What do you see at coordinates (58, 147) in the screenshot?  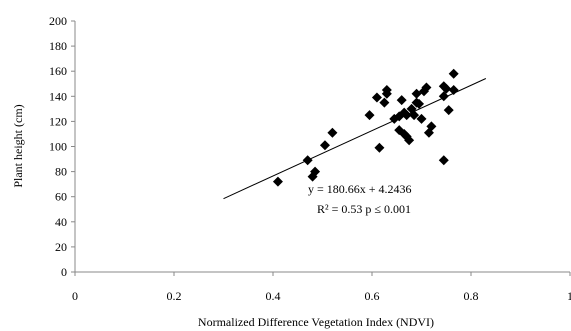 I see `y-tick-label: 100` at bounding box center [58, 147].